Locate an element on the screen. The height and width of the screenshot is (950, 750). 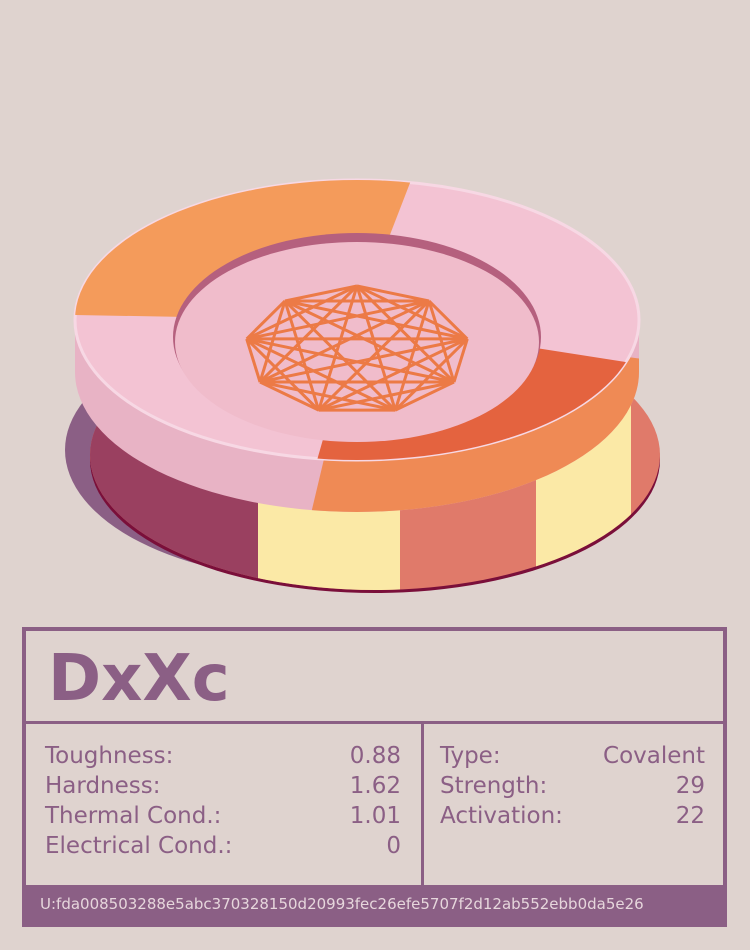
property-label: Electrical Cond.: is located at coordinates (139, 846).